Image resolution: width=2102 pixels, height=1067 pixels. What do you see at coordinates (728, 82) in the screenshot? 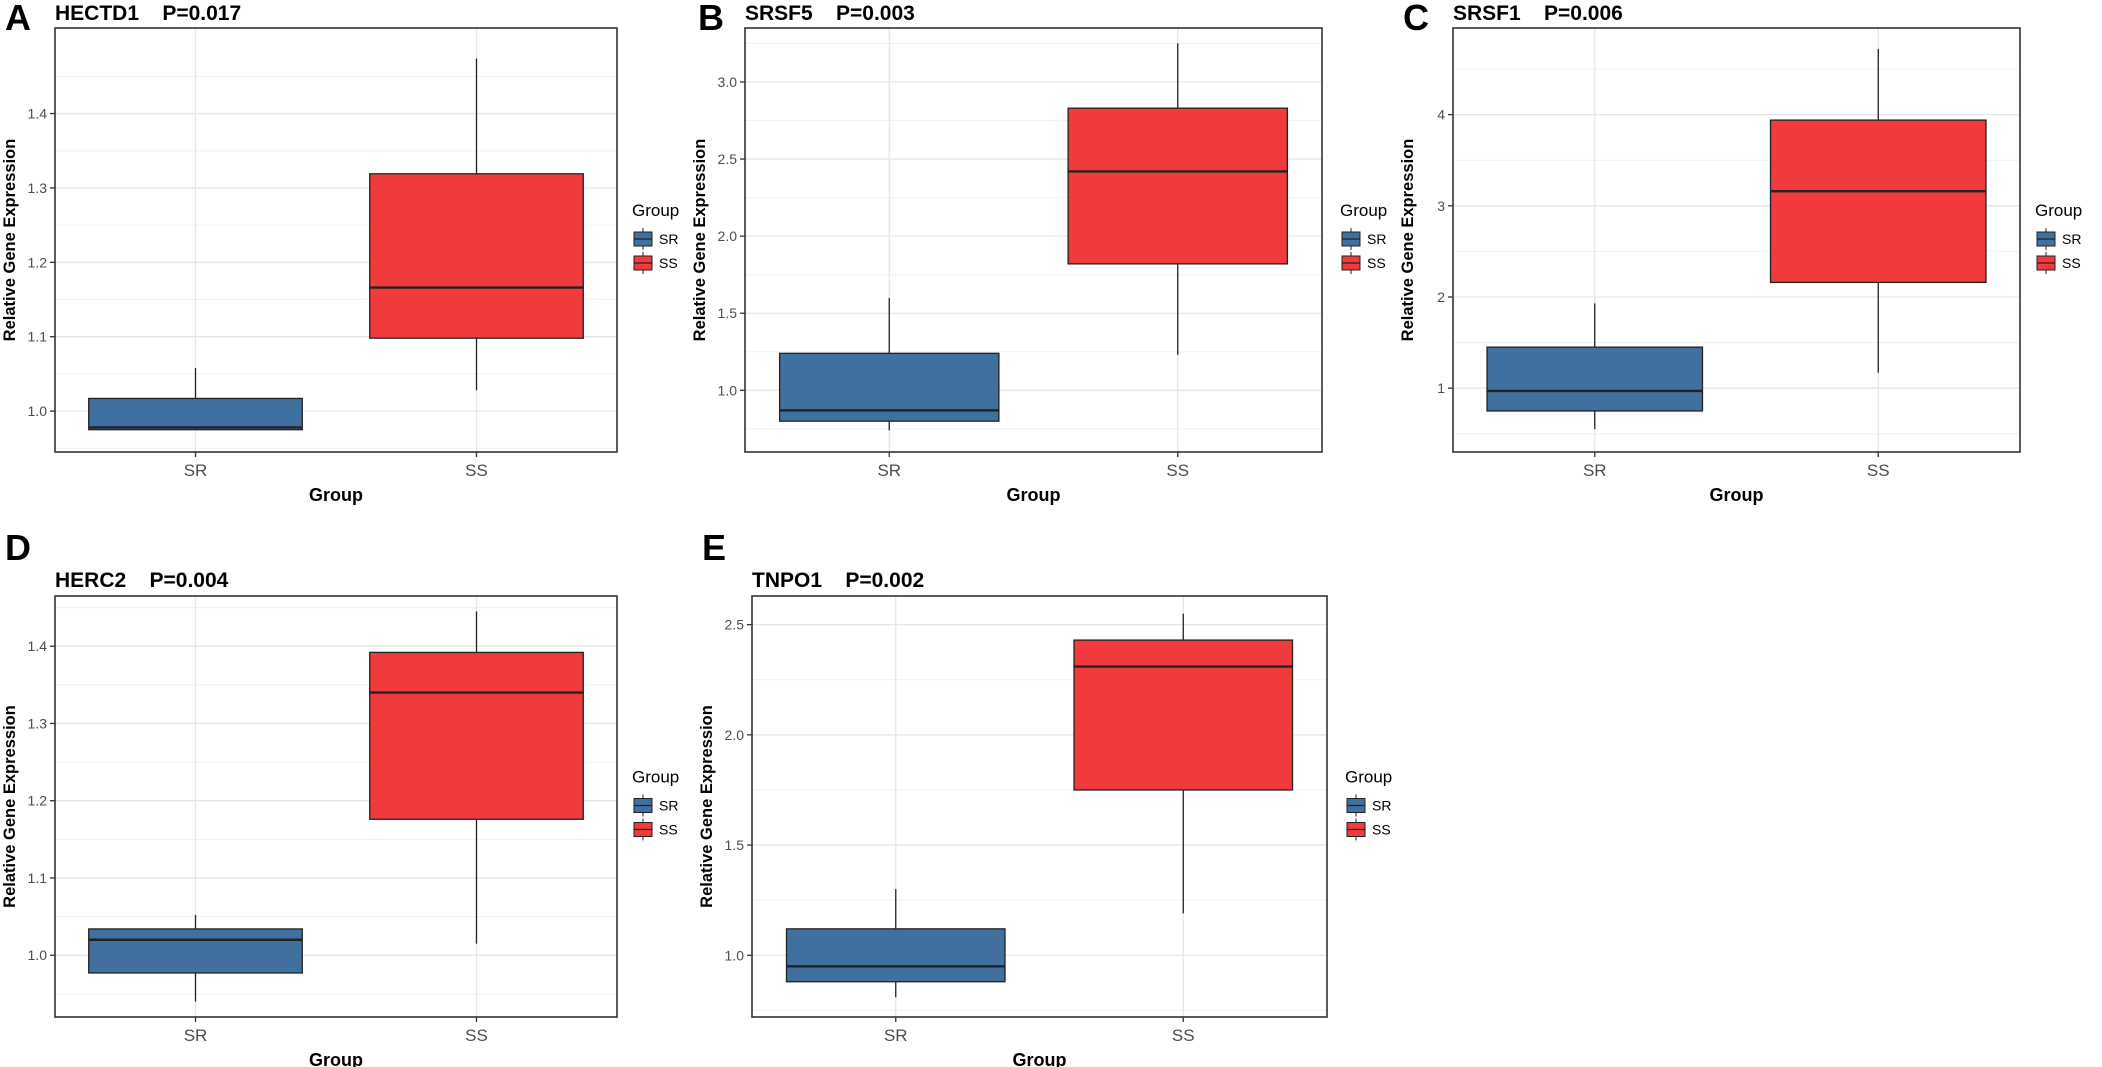
I see `y-tick-label: 3.0` at bounding box center [728, 82].